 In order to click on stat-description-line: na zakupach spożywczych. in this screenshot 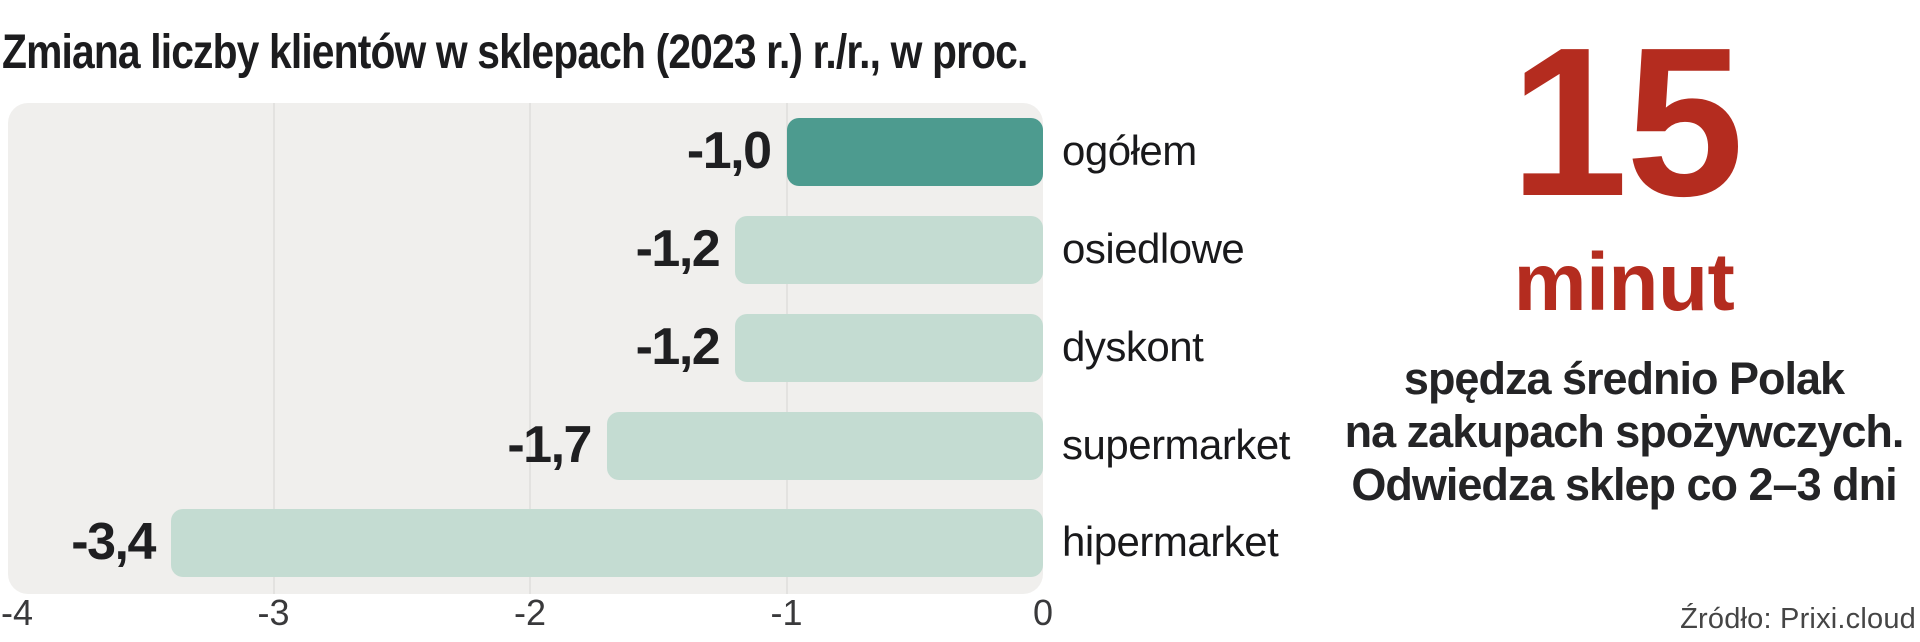, I will do `click(1624, 431)`.